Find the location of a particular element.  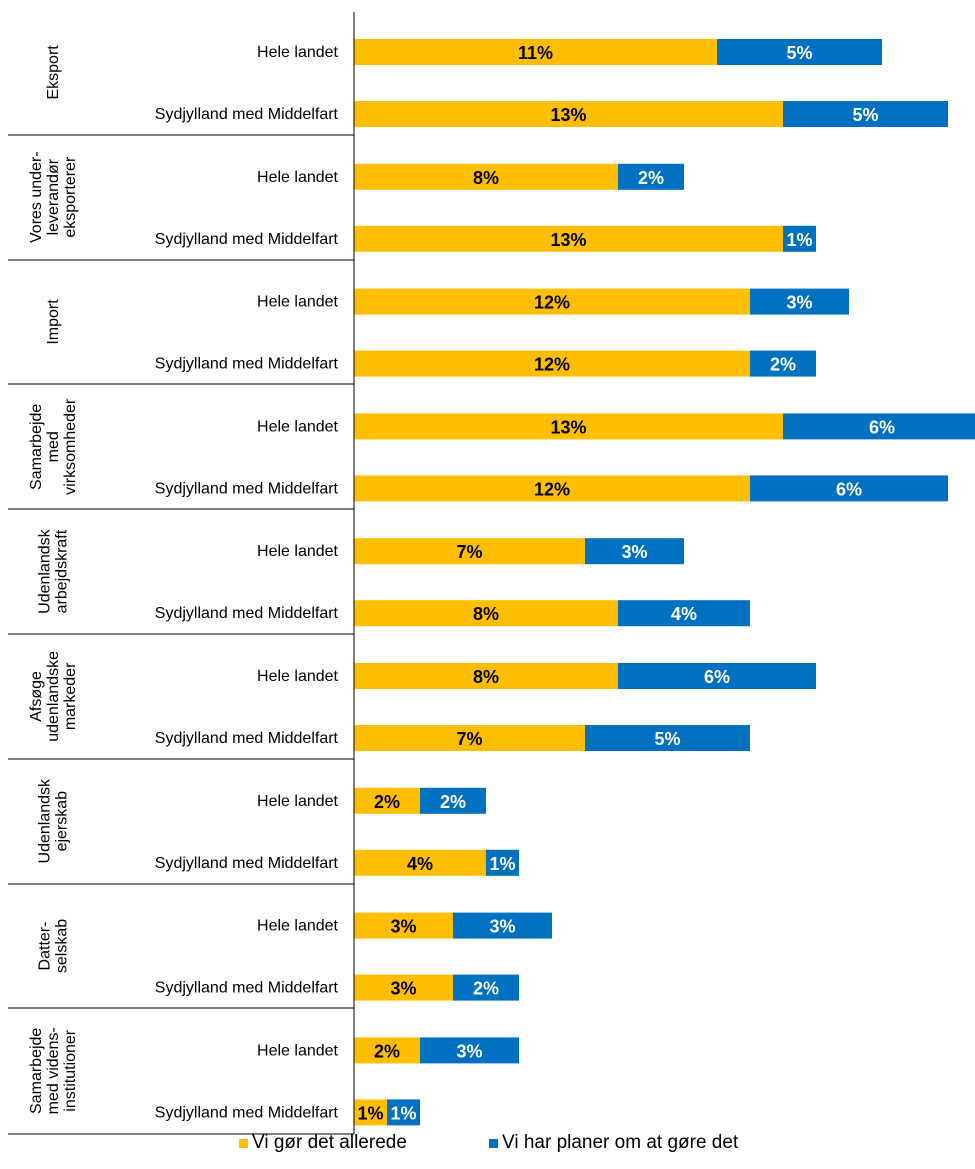

legend-label-series-0: Vi gør det allerede is located at coordinates (329, 1142).